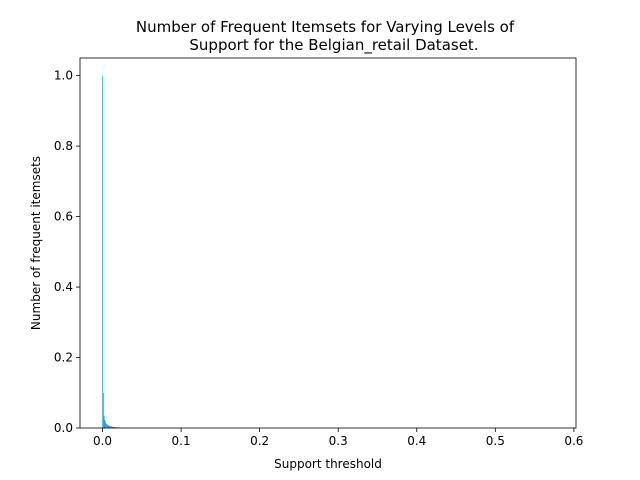 This screenshot has height=480, width=640. What do you see at coordinates (181, 441) in the screenshot?
I see `x-tick-label: 0.1` at bounding box center [181, 441].